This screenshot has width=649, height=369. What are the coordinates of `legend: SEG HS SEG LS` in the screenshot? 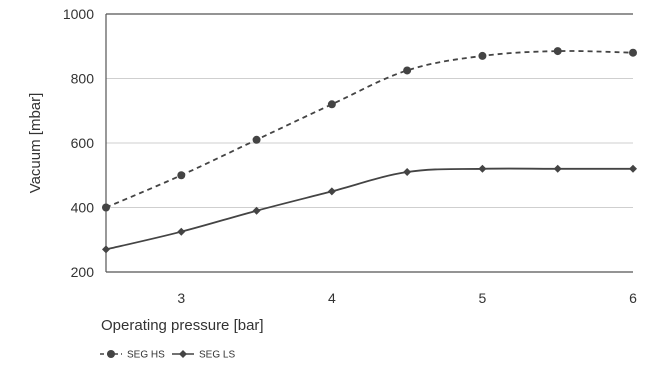 It's located at (167, 355).